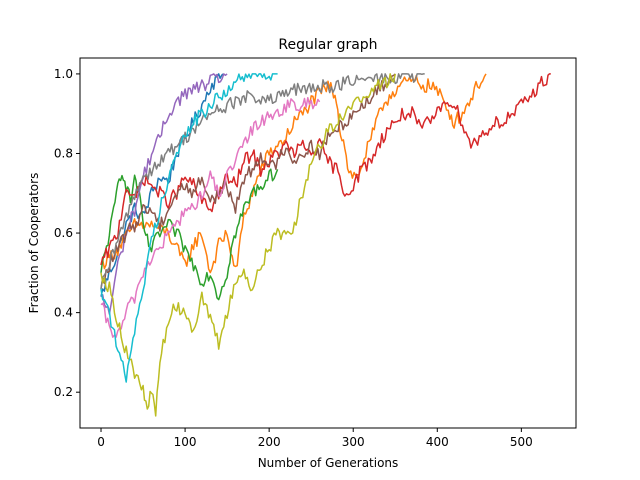 The height and width of the screenshot is (480, 640). Describe the element at coordinates (101, 442) in the screenshot. I see `x-tick-label: 0` at that location.